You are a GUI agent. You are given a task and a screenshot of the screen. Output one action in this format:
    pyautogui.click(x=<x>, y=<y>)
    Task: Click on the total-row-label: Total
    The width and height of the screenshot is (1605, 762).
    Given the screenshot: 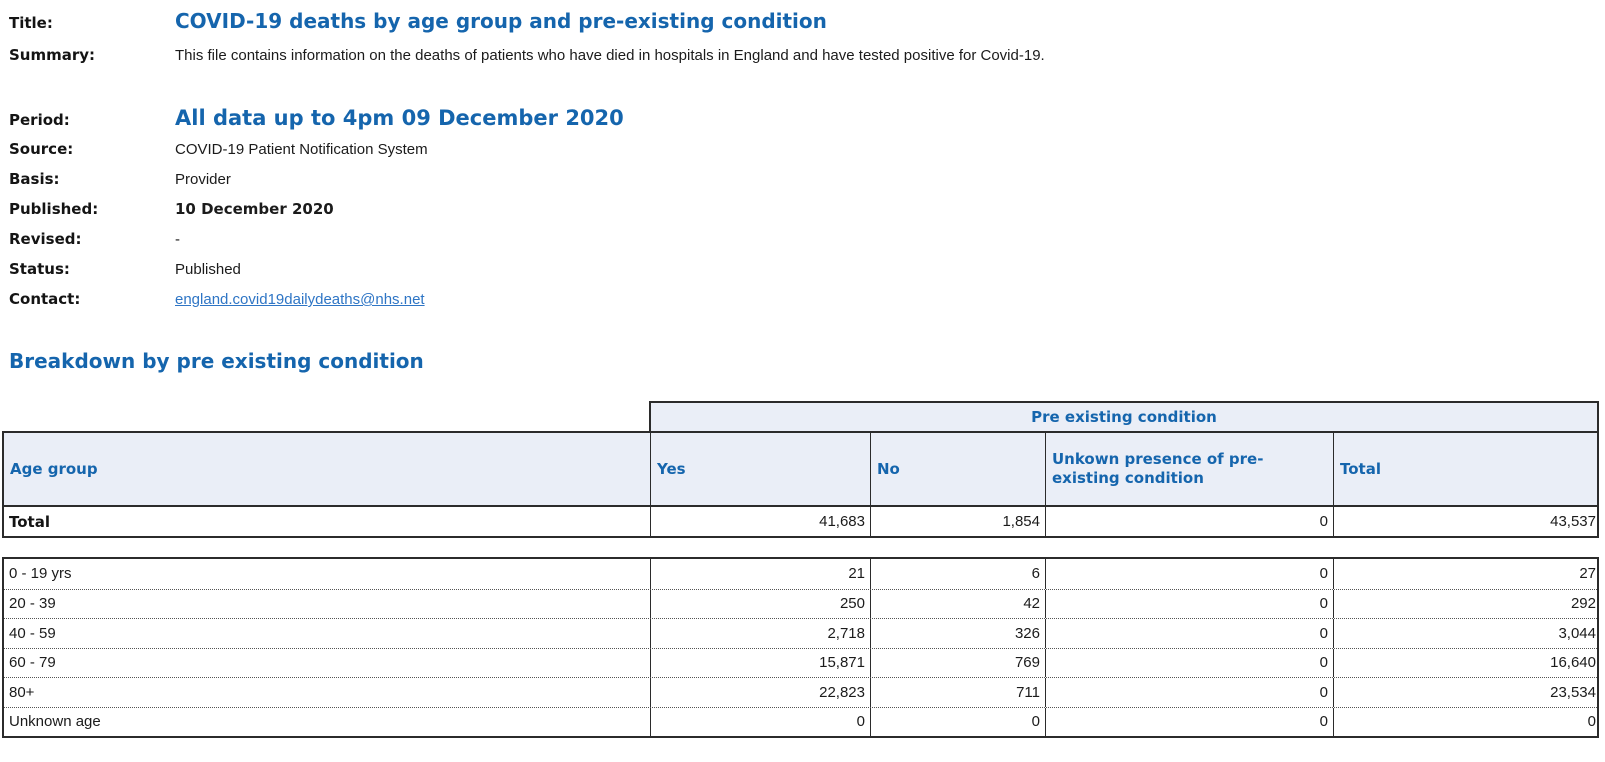 What is the action you would take?
    pyautogui.click(x=327, y=521)
    